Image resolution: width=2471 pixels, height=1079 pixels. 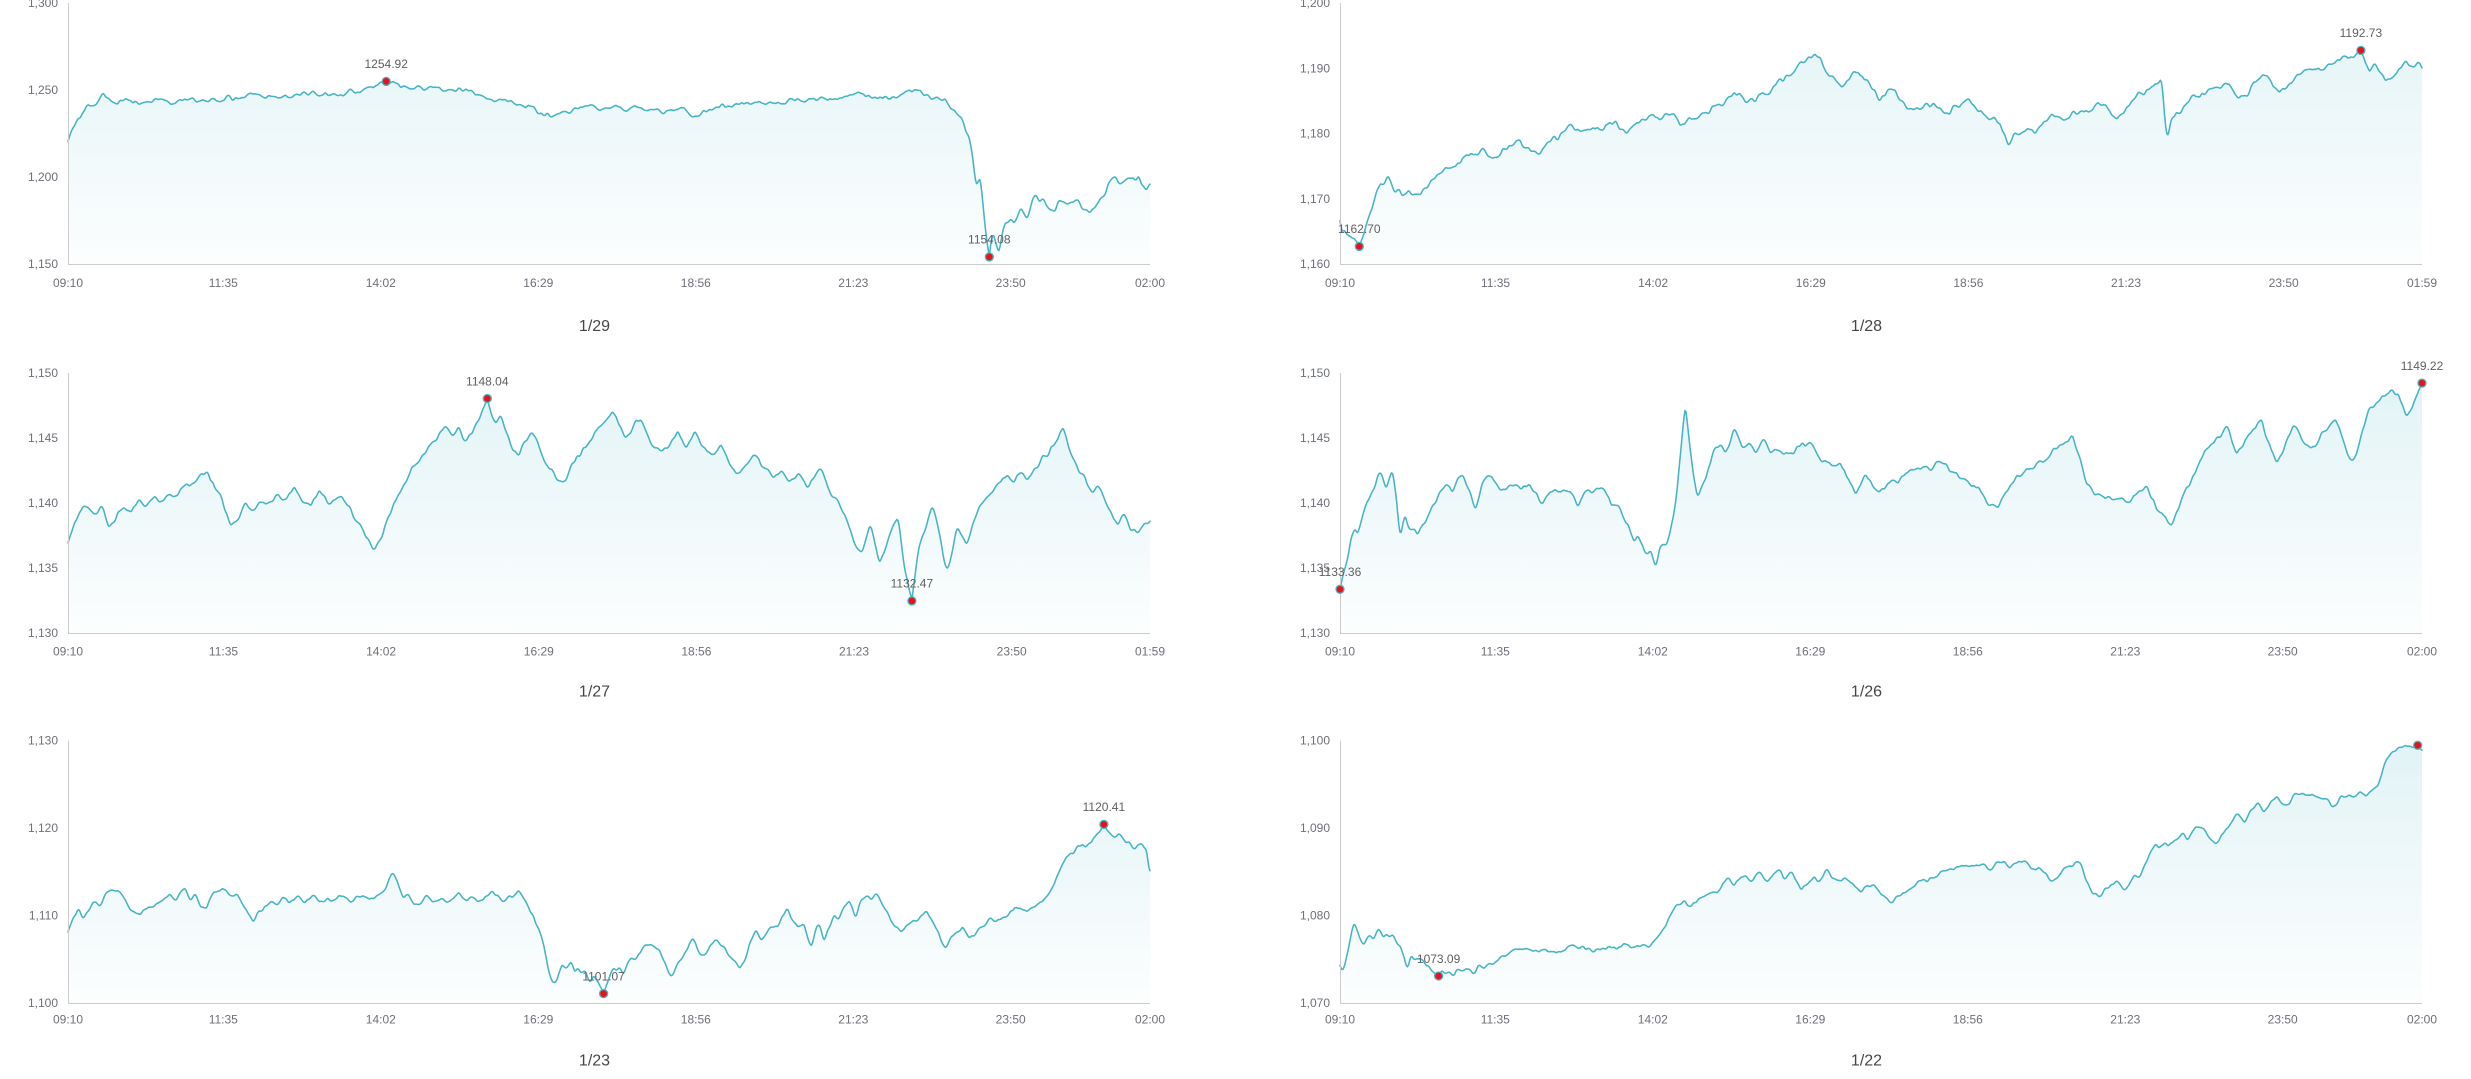 What do you see at coordinates (1315, 134) in the screenshot?
I see `svg-text: 1,180` at bounding box center [1315, 134].